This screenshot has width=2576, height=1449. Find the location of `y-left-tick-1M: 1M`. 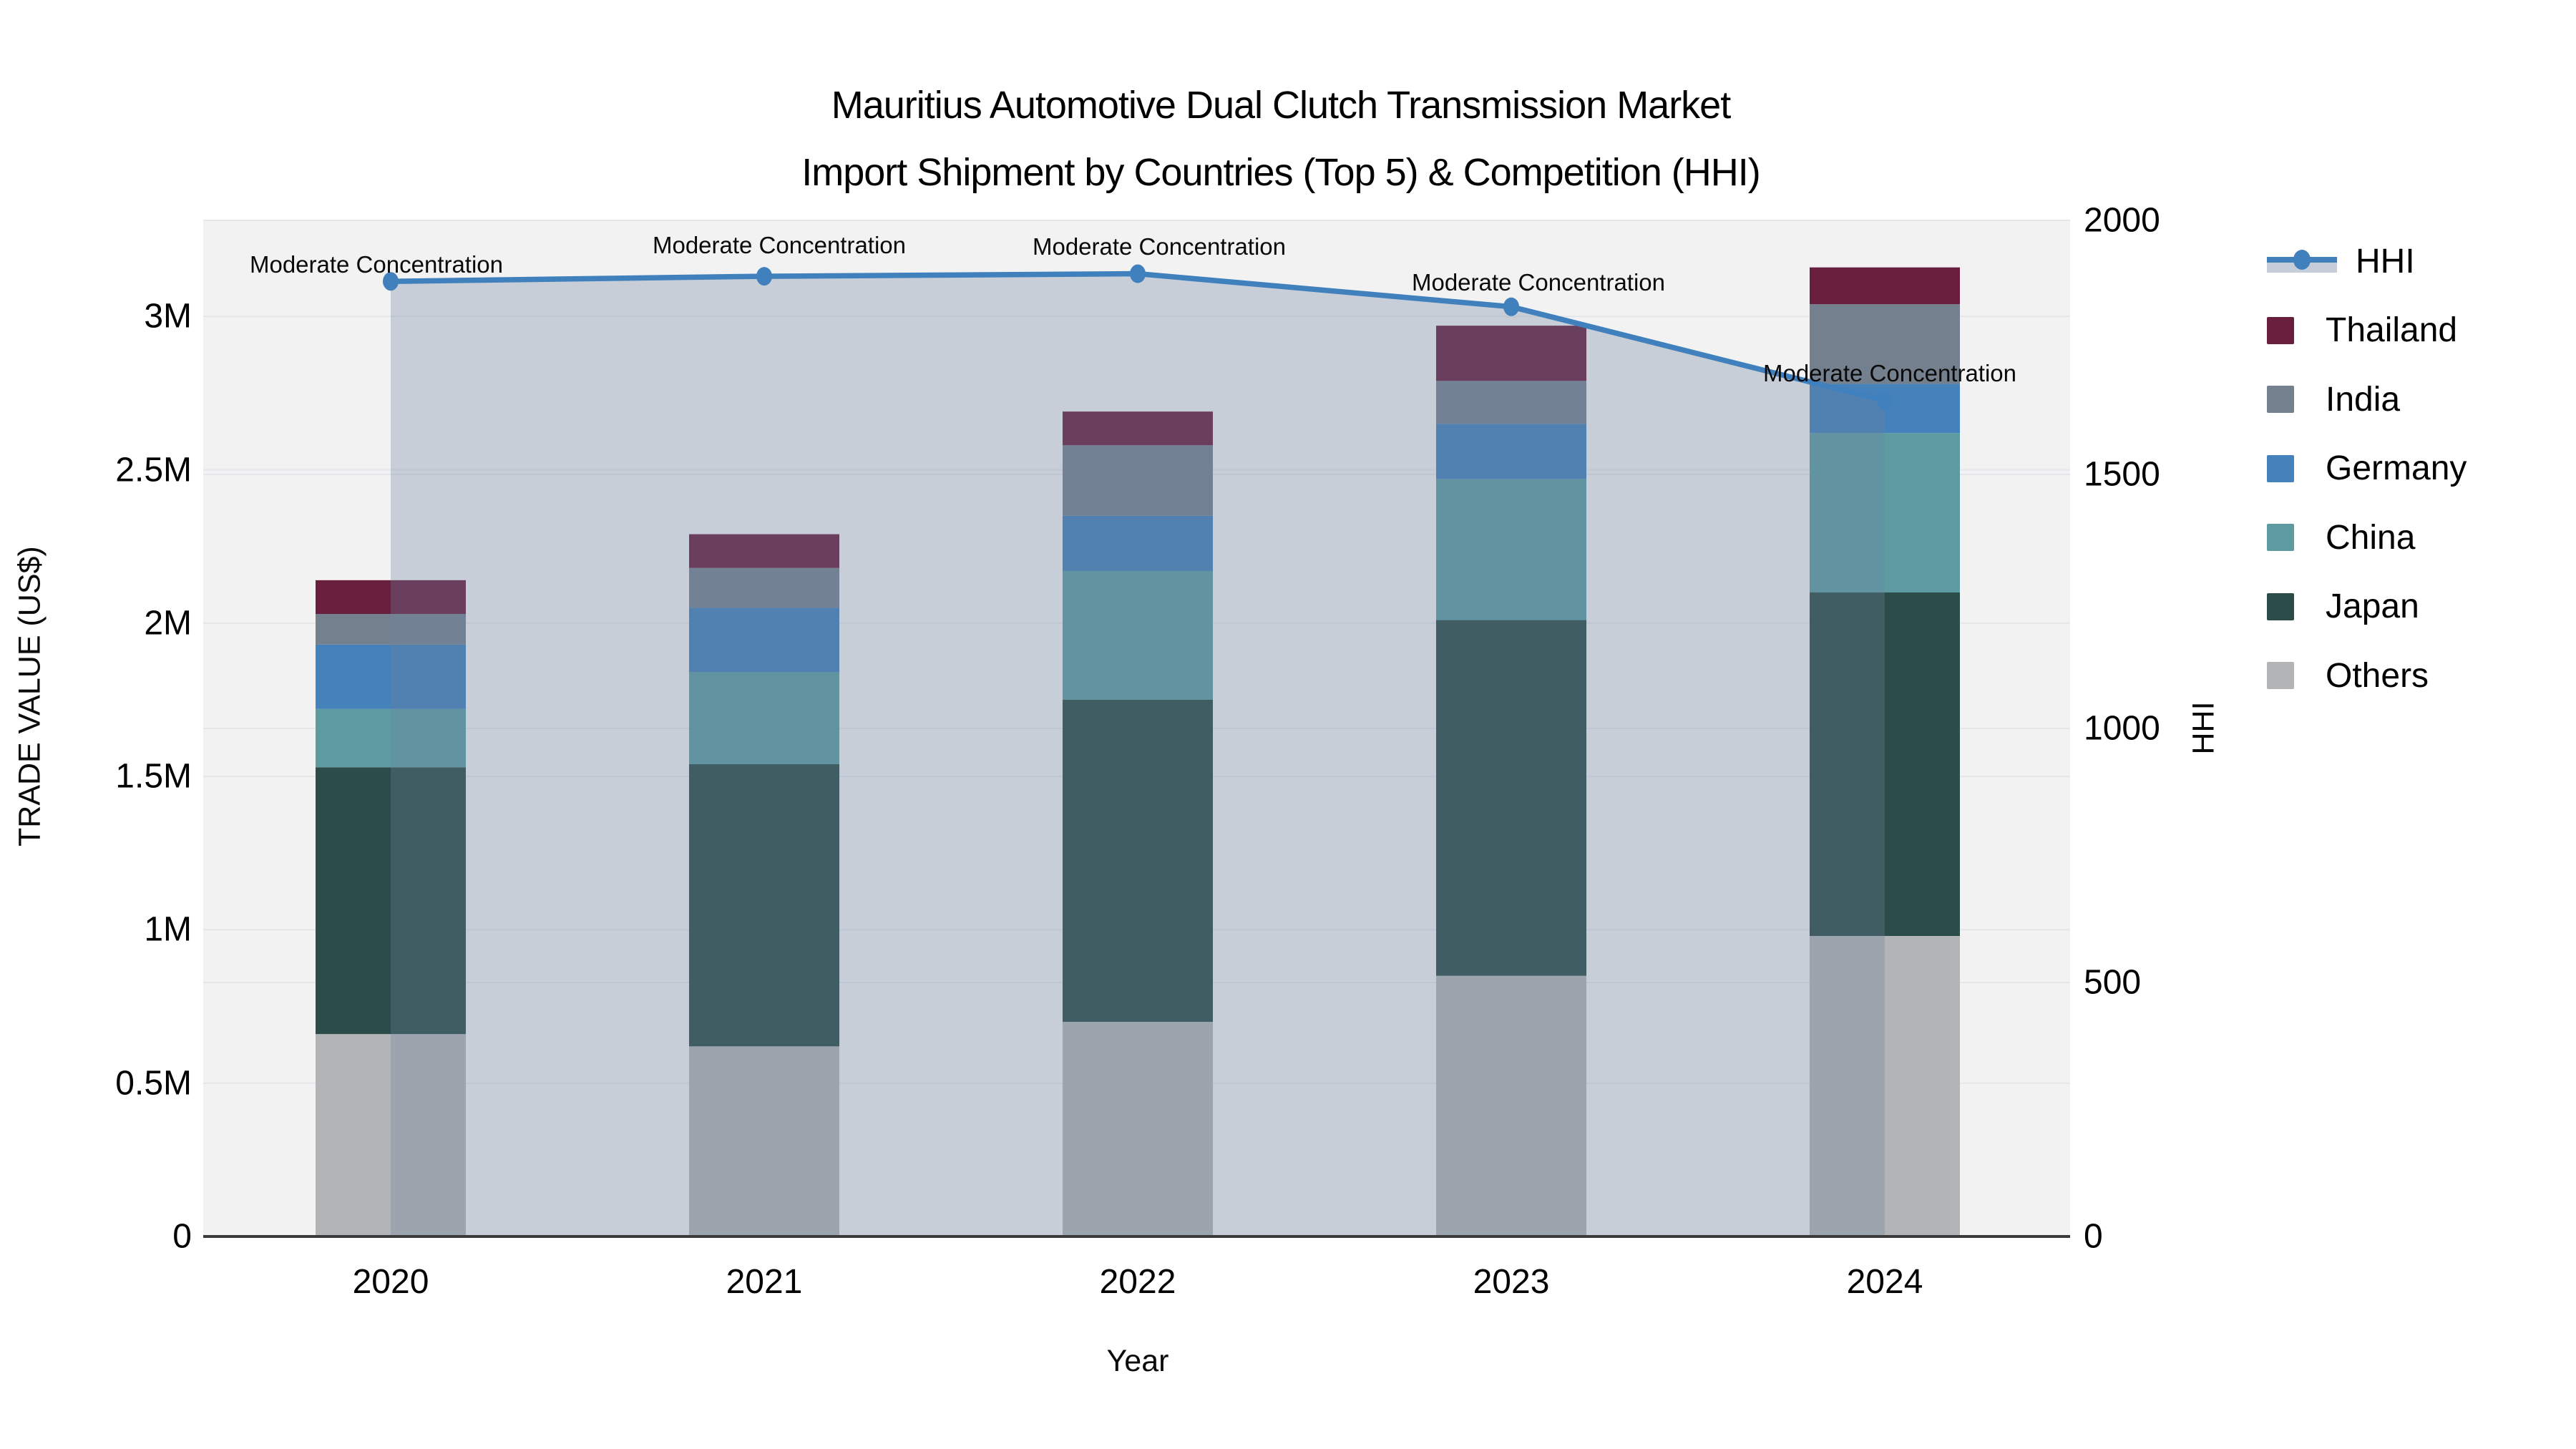

y-left-tick-1M: 1M is located at coordinates (168, 929).